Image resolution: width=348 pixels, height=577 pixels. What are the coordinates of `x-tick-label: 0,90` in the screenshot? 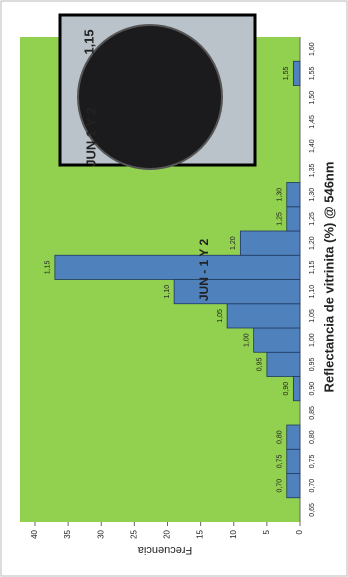 It's located at (312, 389).